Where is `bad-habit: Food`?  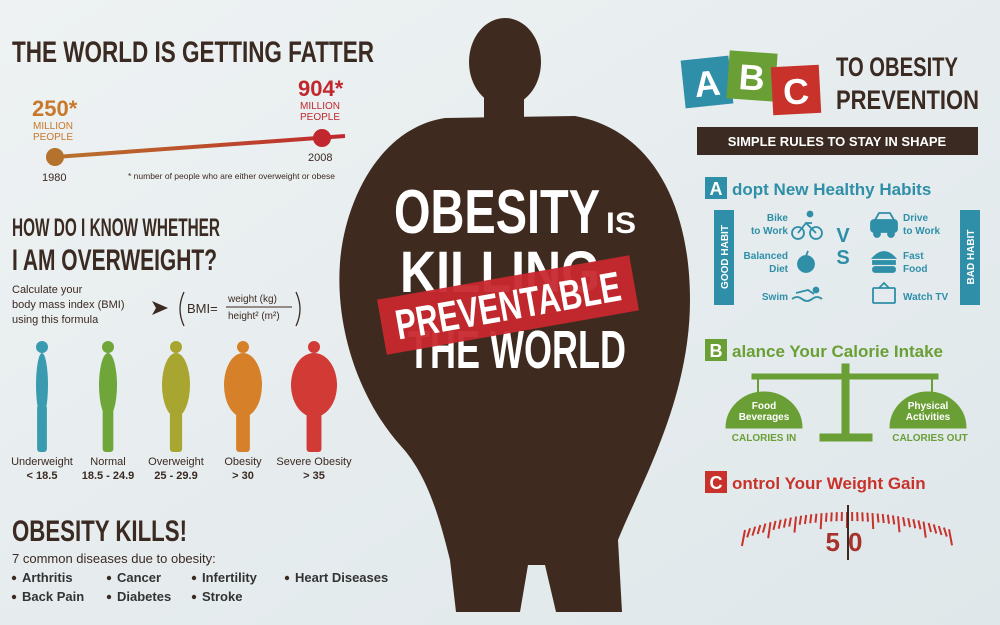 bad-habit: Food is located at coordinates (915, 269).